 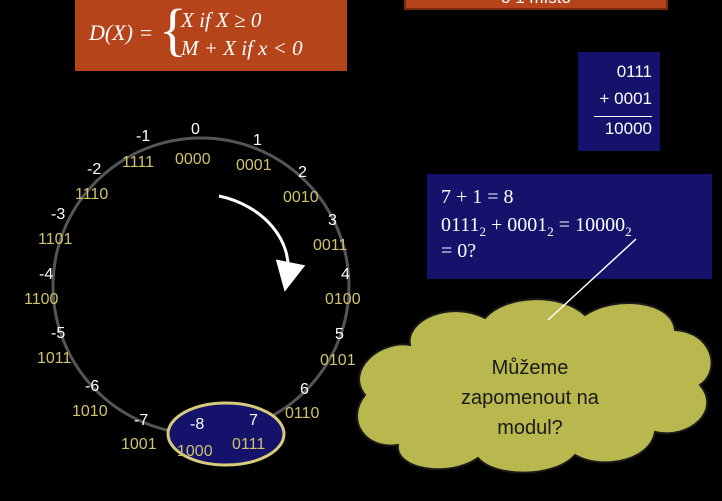 I want to click on ring-binary-4: 0100, so click(x=343, y=299).